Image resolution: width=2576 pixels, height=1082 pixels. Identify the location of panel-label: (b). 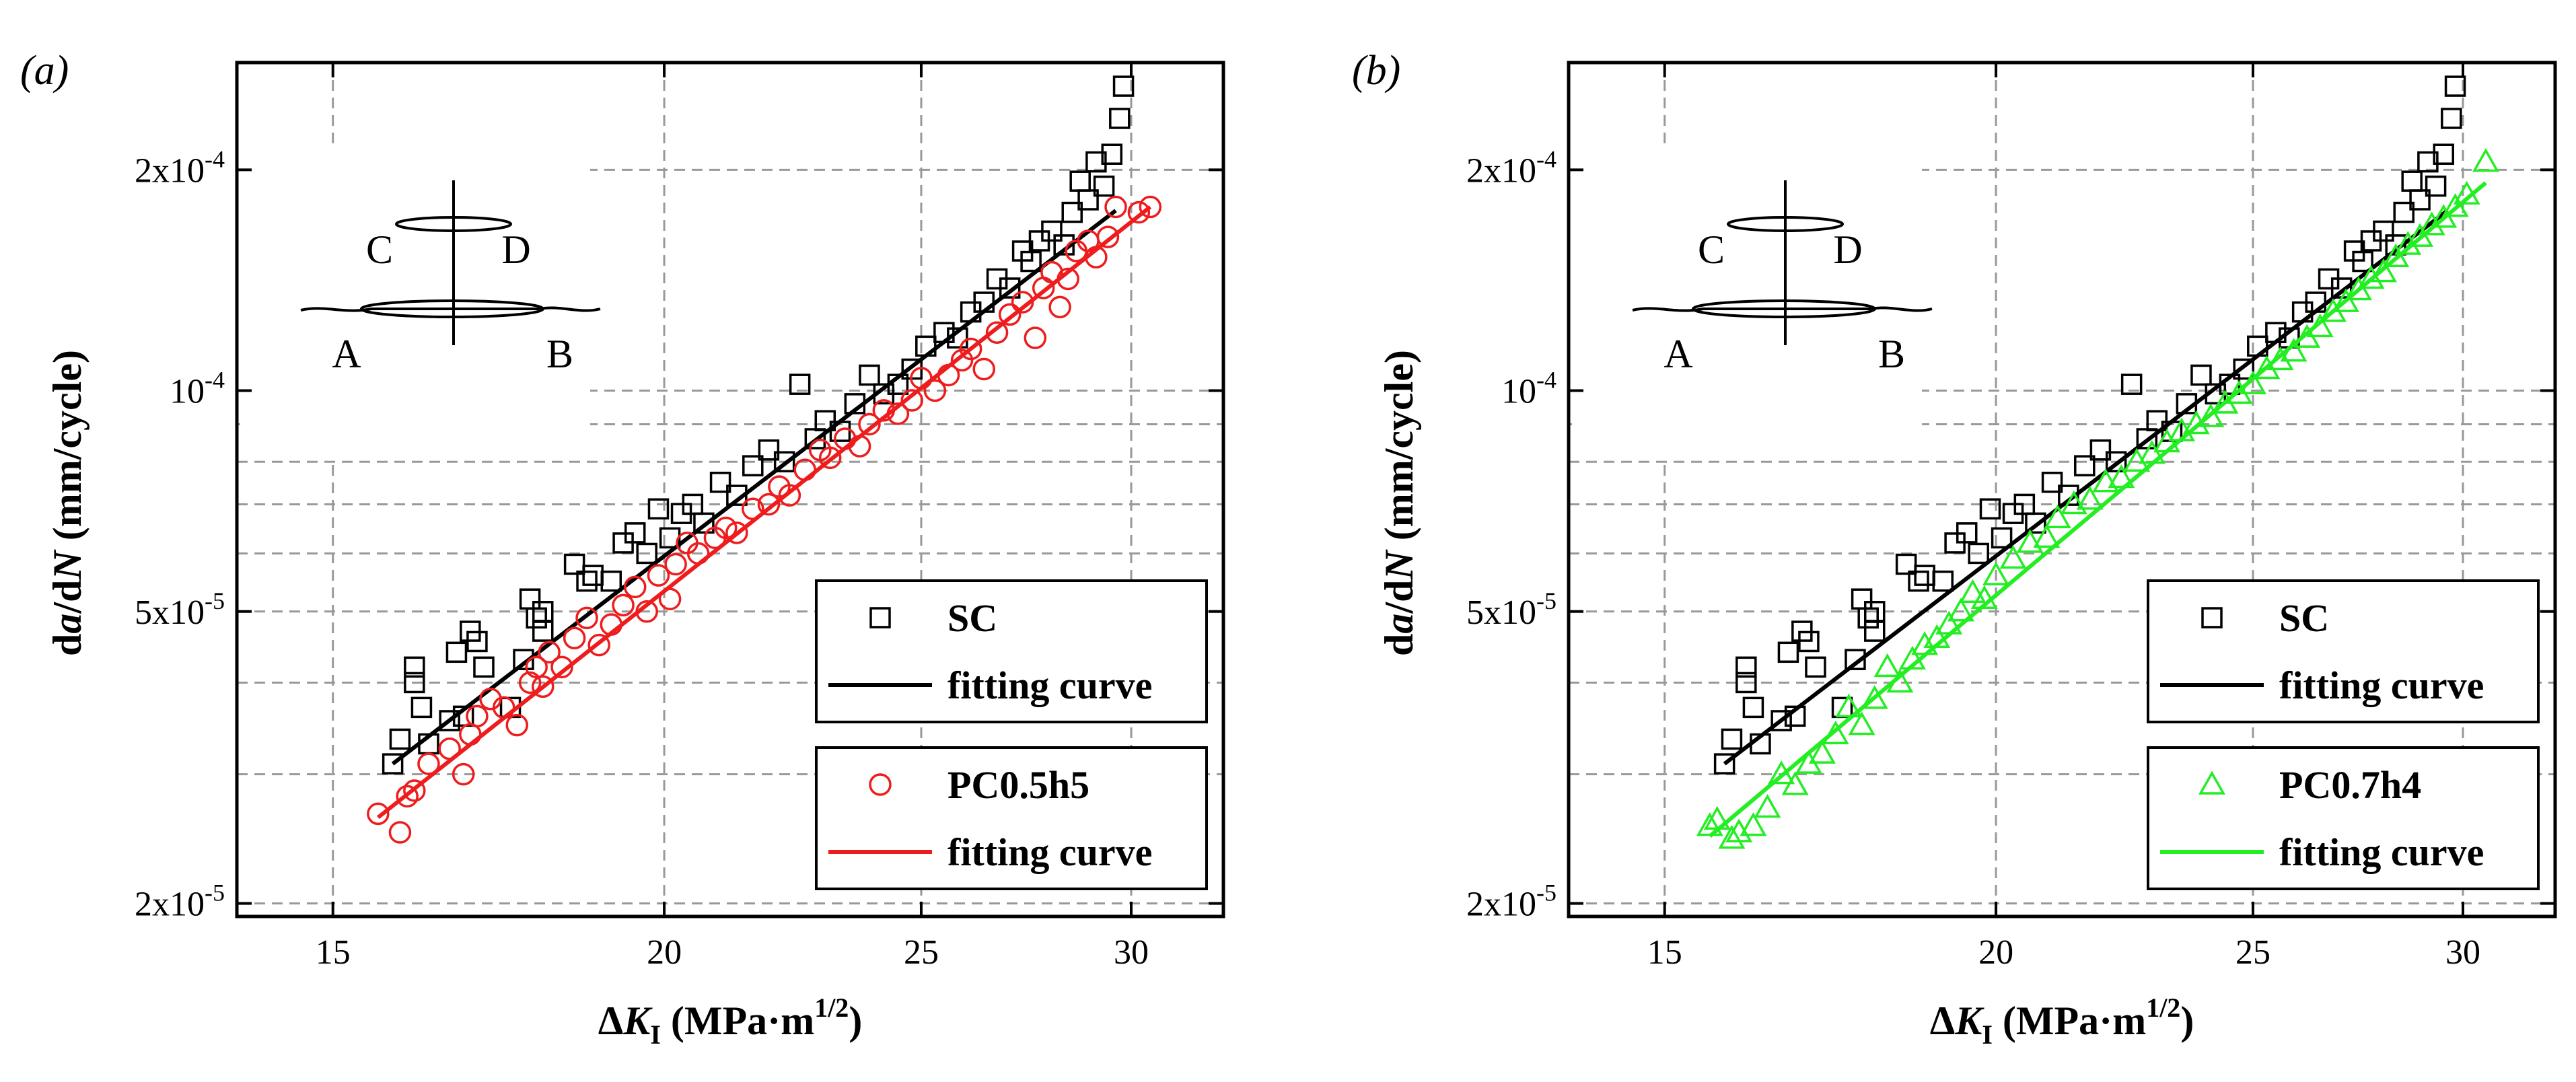
(1376, 71).